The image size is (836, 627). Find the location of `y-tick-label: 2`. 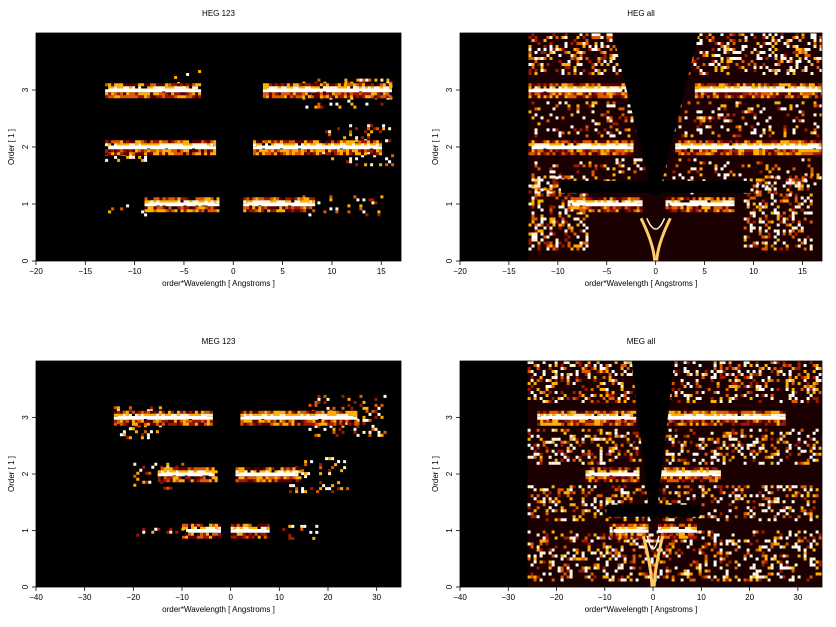

y-tick-label: 2 is located at coordinates (25, 146).